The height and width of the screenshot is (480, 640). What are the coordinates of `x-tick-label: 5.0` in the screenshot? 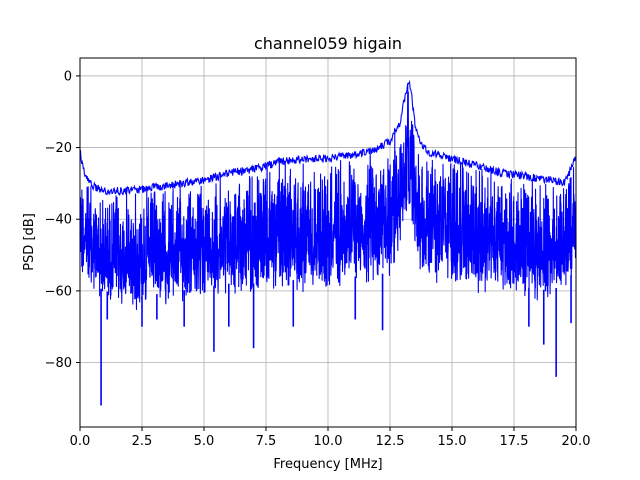 It's located at (204, 441).